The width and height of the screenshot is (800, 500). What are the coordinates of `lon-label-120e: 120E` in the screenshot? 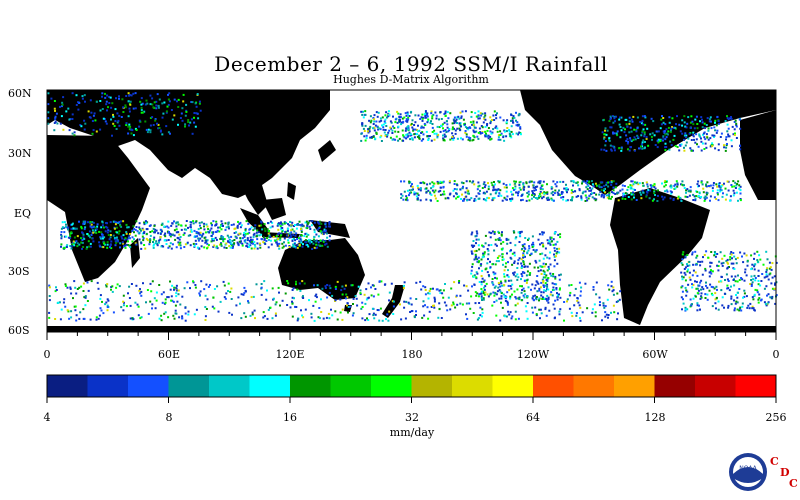 It's located at (289, 354).